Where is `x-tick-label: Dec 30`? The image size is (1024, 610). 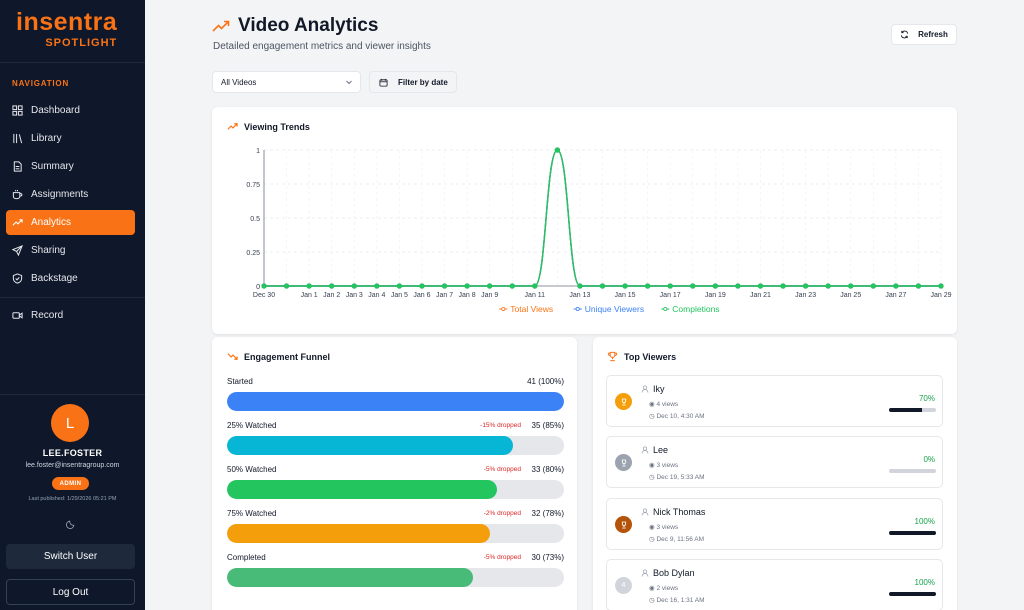
x-tick-label: Dec 30 is located at coordinates (264, 295).